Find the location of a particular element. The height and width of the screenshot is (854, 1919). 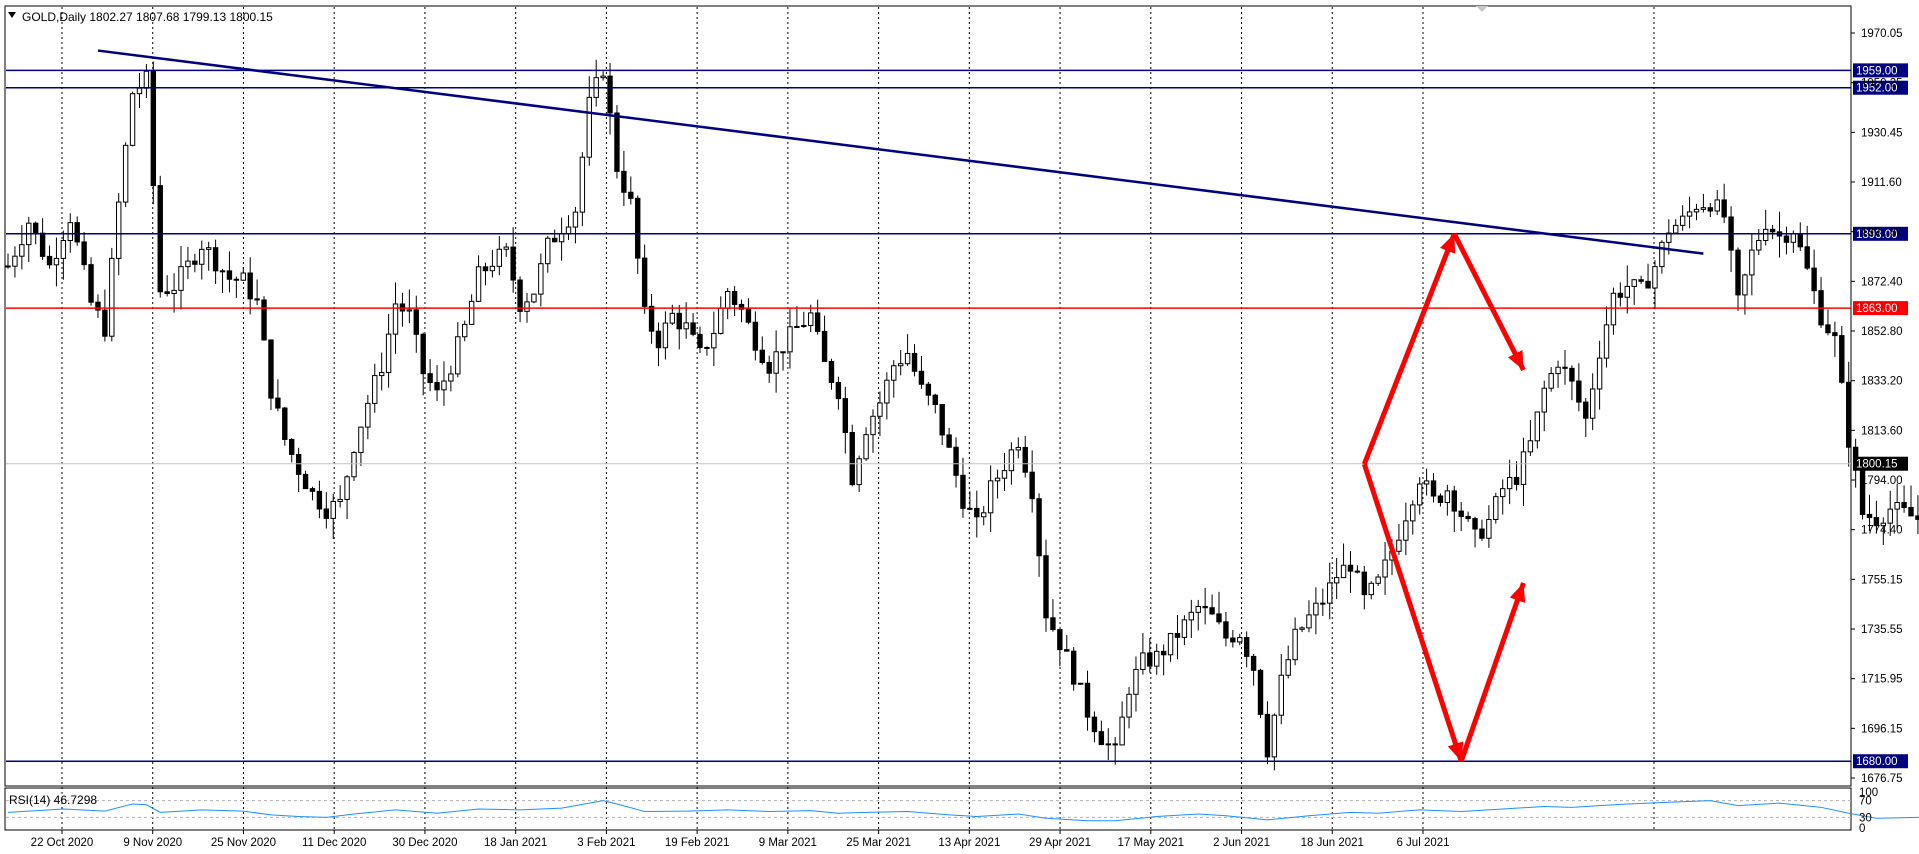

scroll-marker-icon is located at coordinates (1482, 9).